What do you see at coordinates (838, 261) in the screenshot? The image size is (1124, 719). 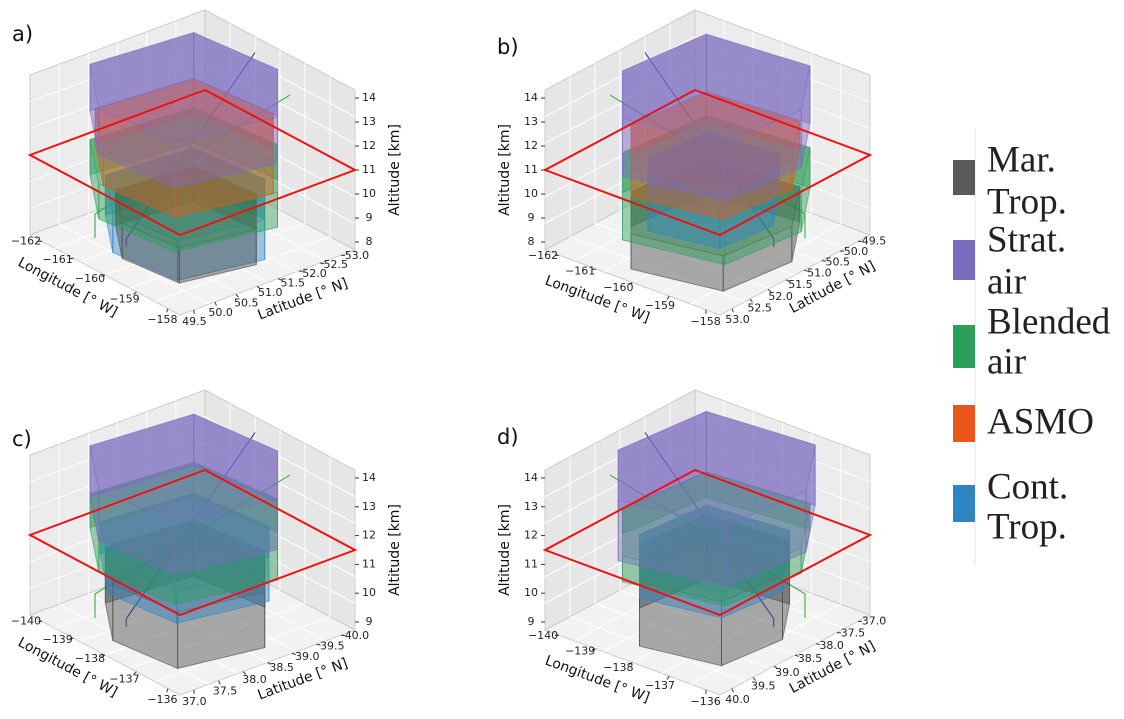 I see `tick-label: 50.5` at bounding box center [838, 261].